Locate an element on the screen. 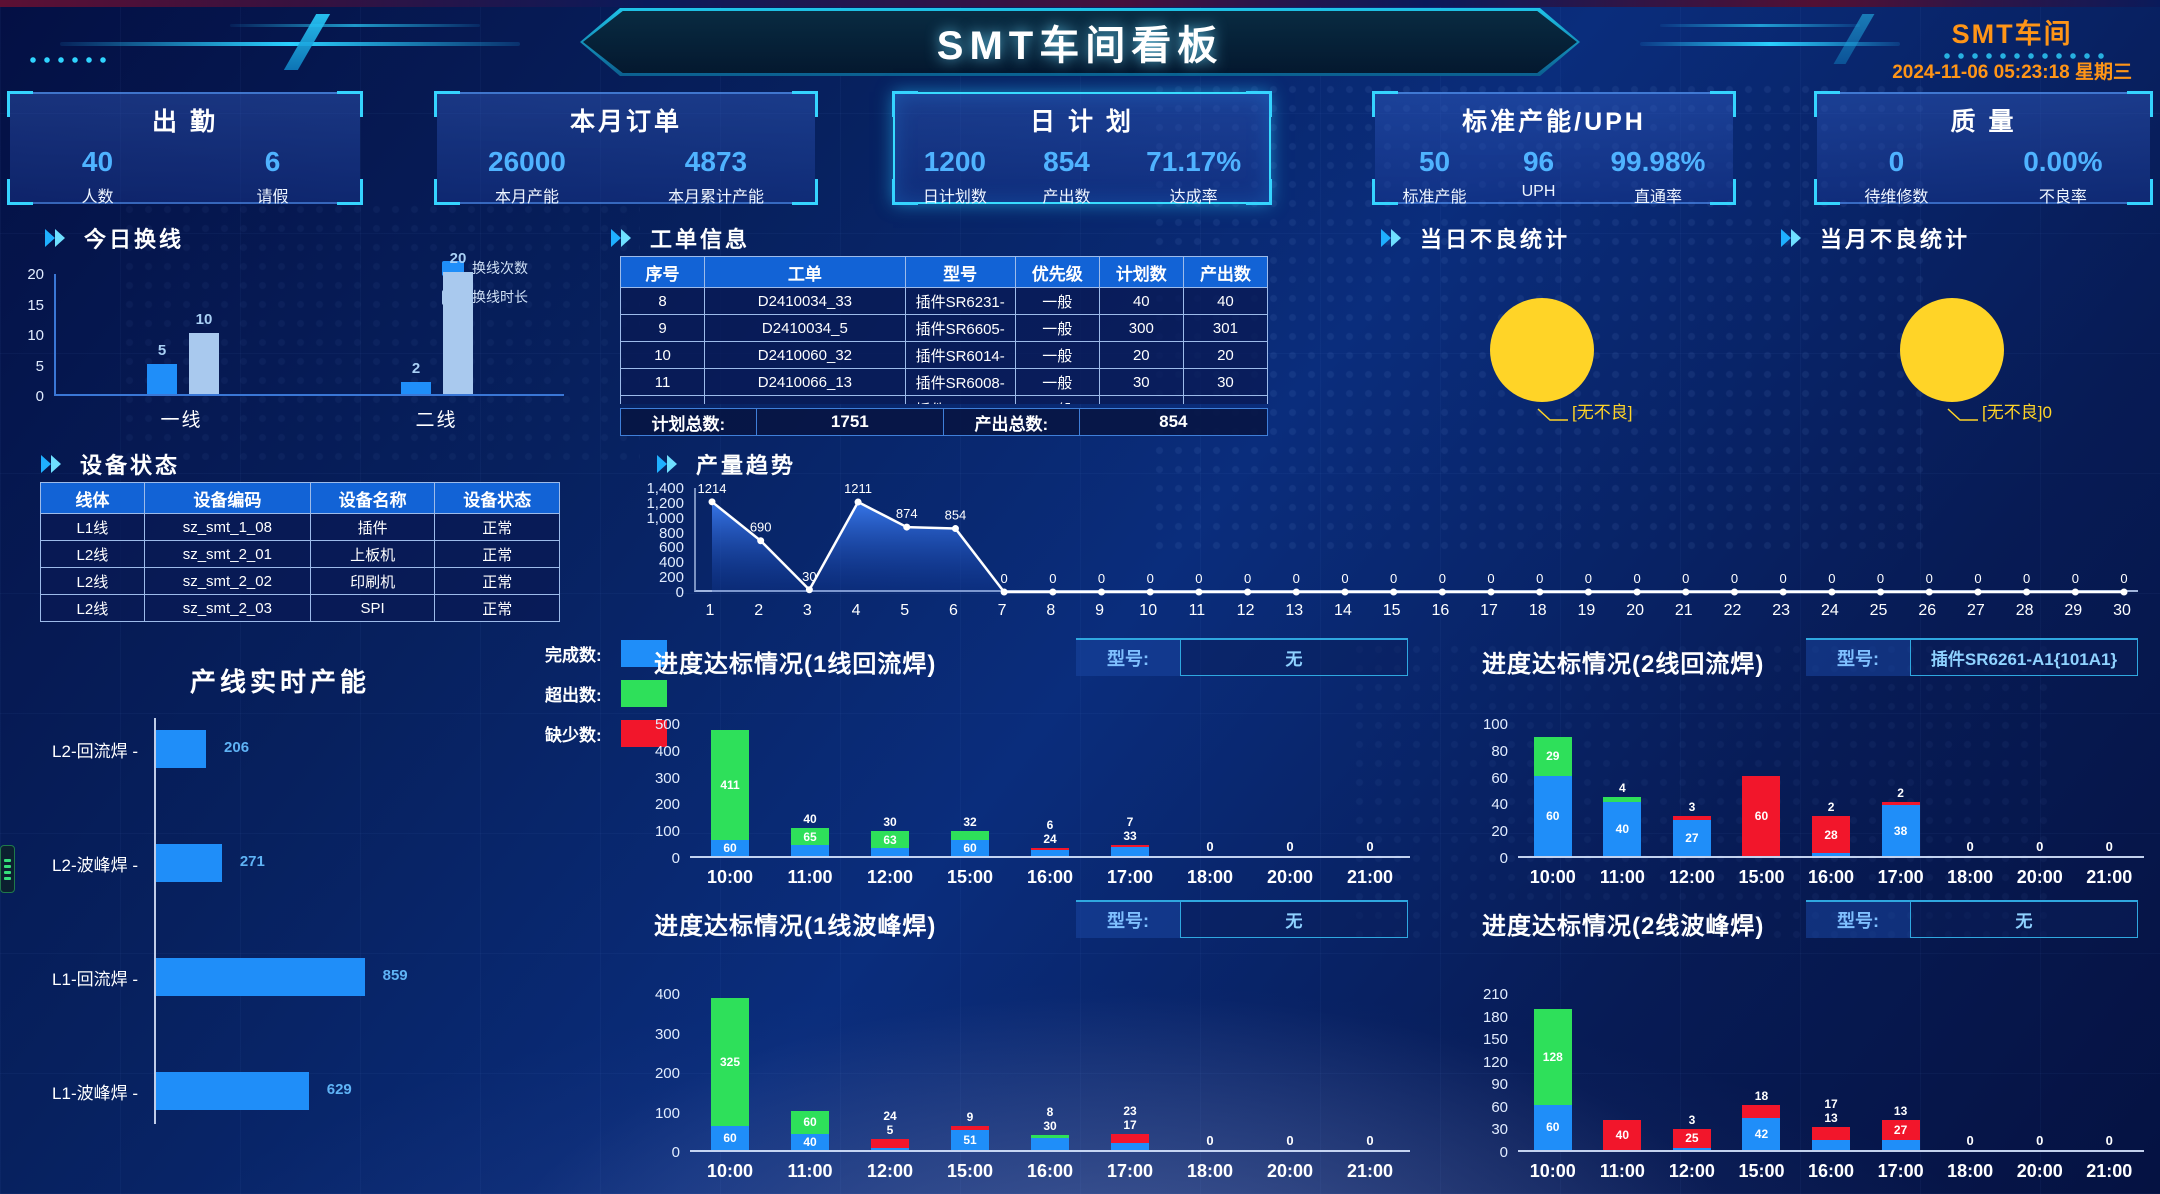  bar-plot: 60 325 40 60 5 24 51 9 30 8 17 23 0 0 0 is located at coordinates (1050, 1073).